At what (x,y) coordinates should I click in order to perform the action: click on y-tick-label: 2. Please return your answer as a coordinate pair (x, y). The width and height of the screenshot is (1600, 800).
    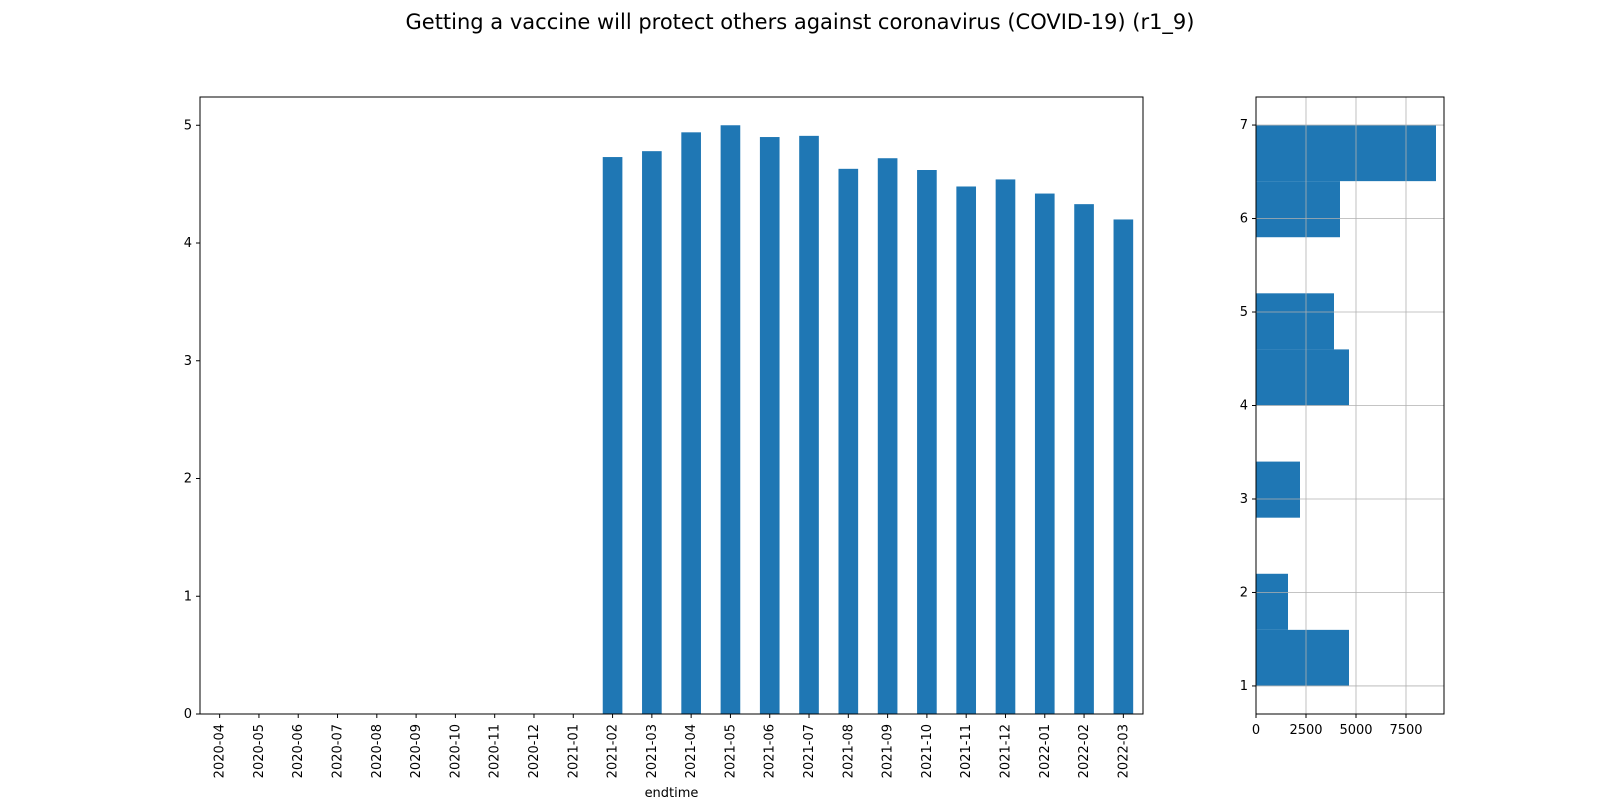
    Looking at the image, I should click on (188, 479).